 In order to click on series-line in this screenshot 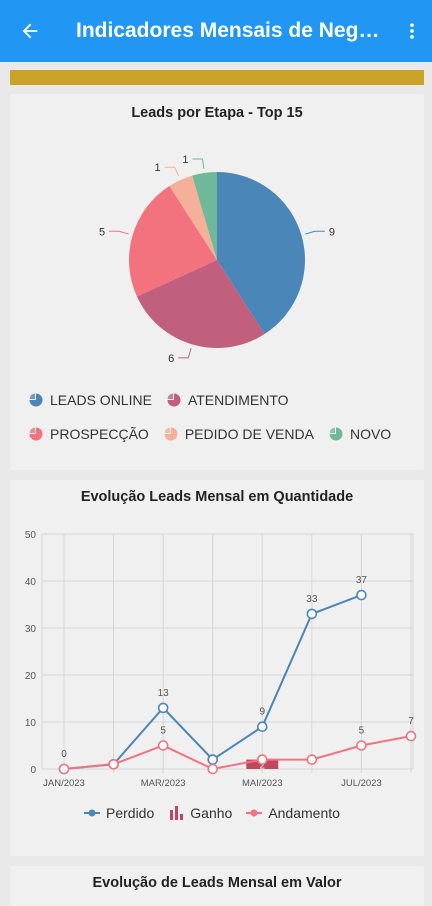, I will do `click(237, 753)`.